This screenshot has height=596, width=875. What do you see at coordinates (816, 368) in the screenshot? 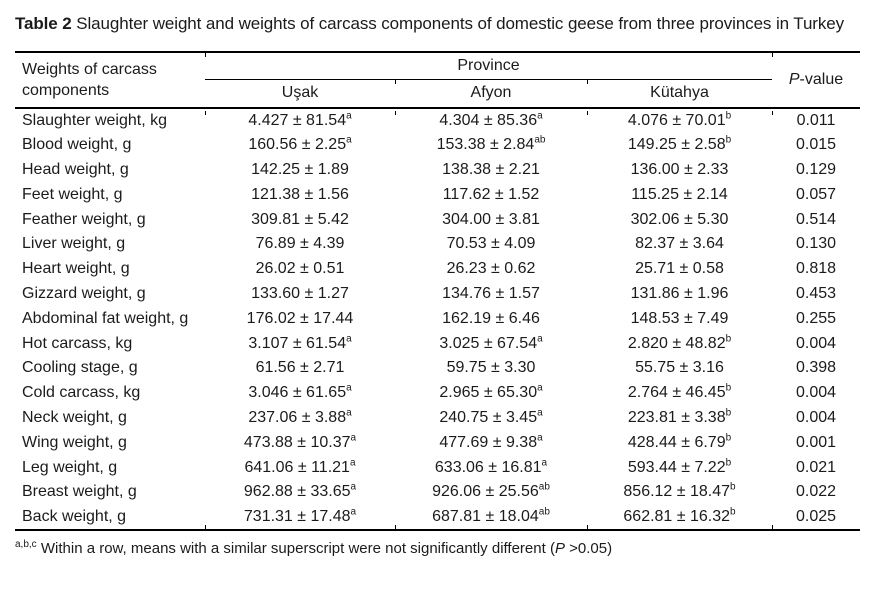
I see `pvalue-cell: 0.398` at bounding box center [816, 368].